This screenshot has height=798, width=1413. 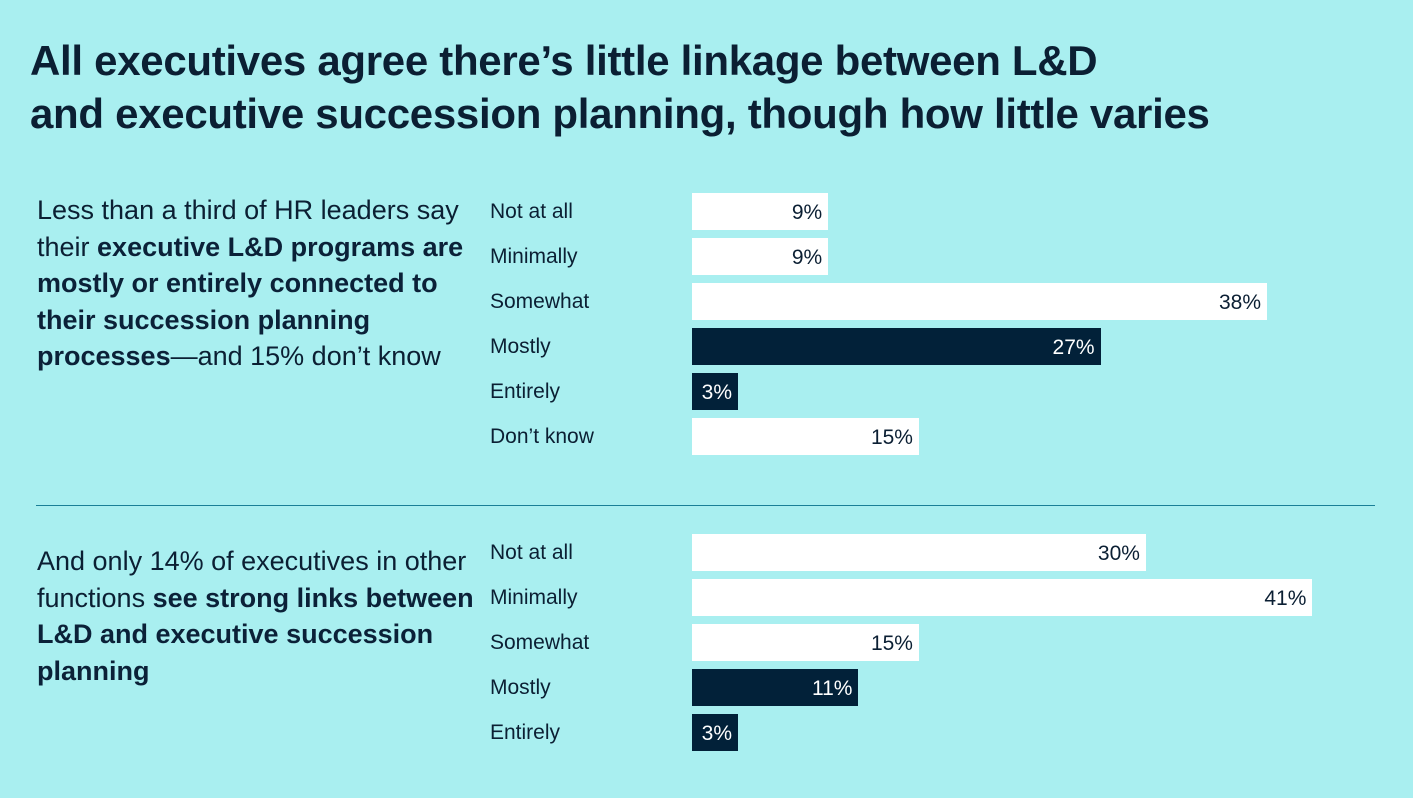 I want to click on bar: 38%, so click(x=979, y=301).